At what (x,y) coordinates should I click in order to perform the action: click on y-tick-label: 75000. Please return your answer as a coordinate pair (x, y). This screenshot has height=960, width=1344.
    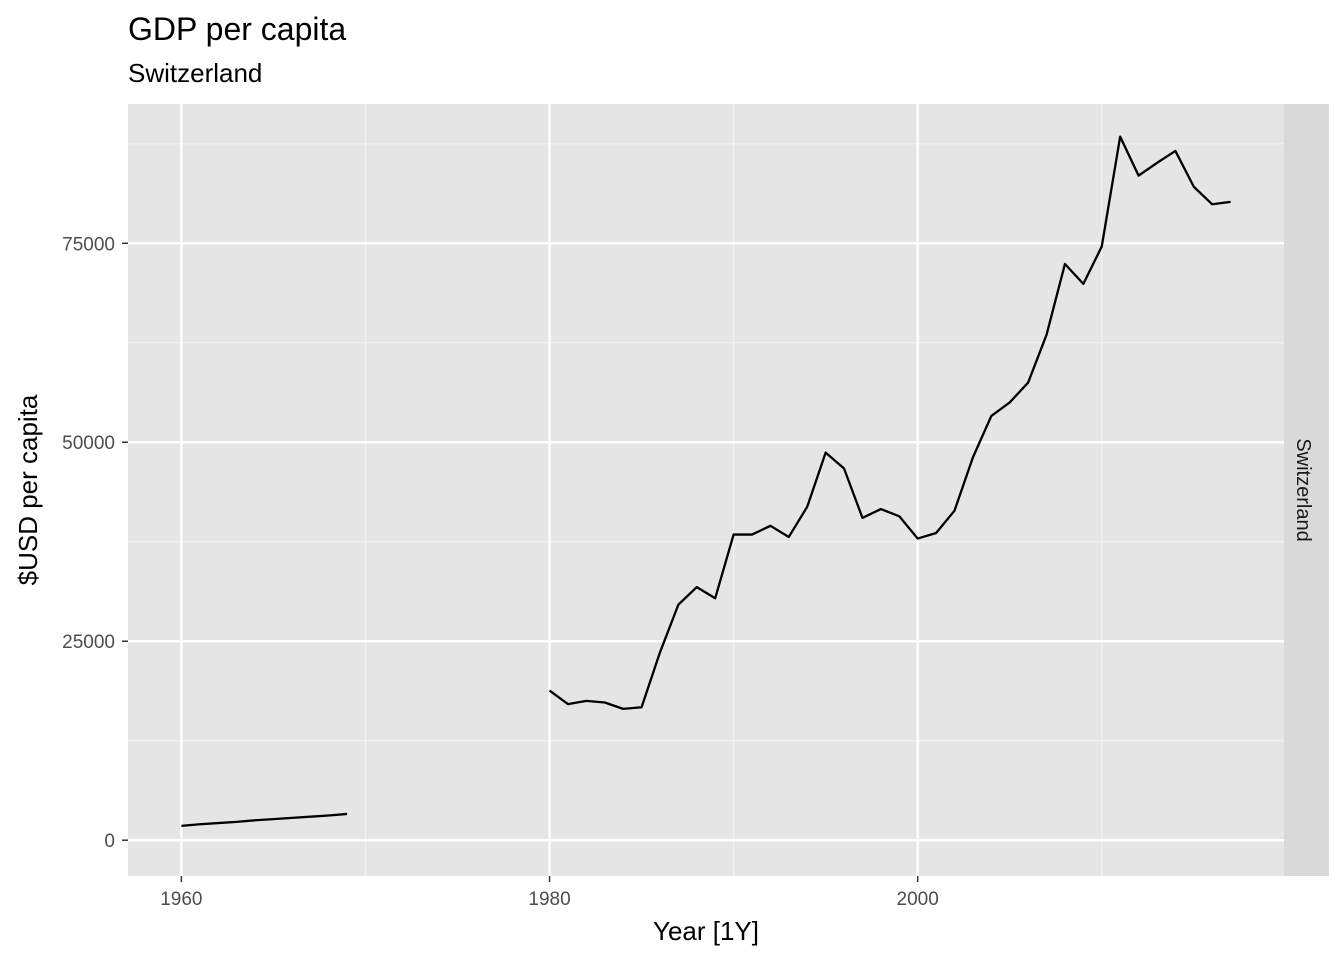
    Looking at the image, I should click on (88, 244).